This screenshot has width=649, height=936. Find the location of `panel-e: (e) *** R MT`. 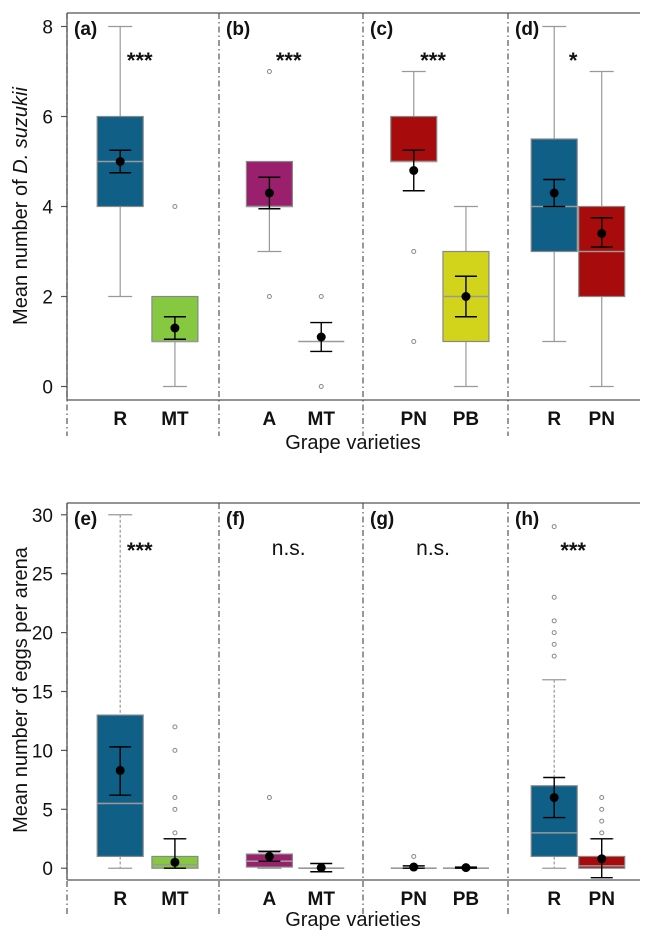

panel-e: (e) *** R MT is located at coordinates (136, 709).